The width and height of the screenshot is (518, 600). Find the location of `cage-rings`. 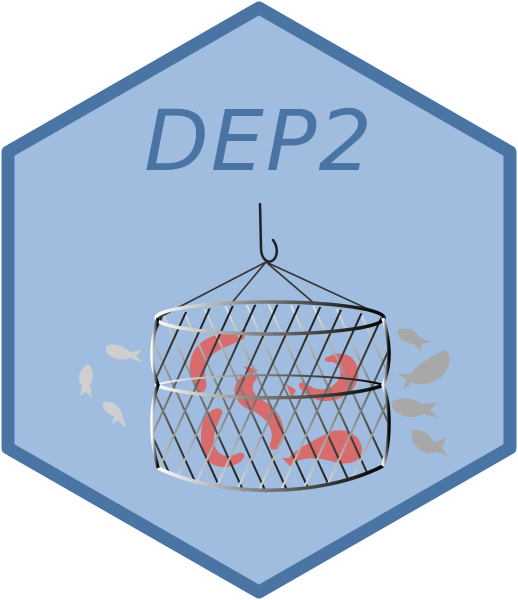

cage-rings is located at coordinates (270, 396).